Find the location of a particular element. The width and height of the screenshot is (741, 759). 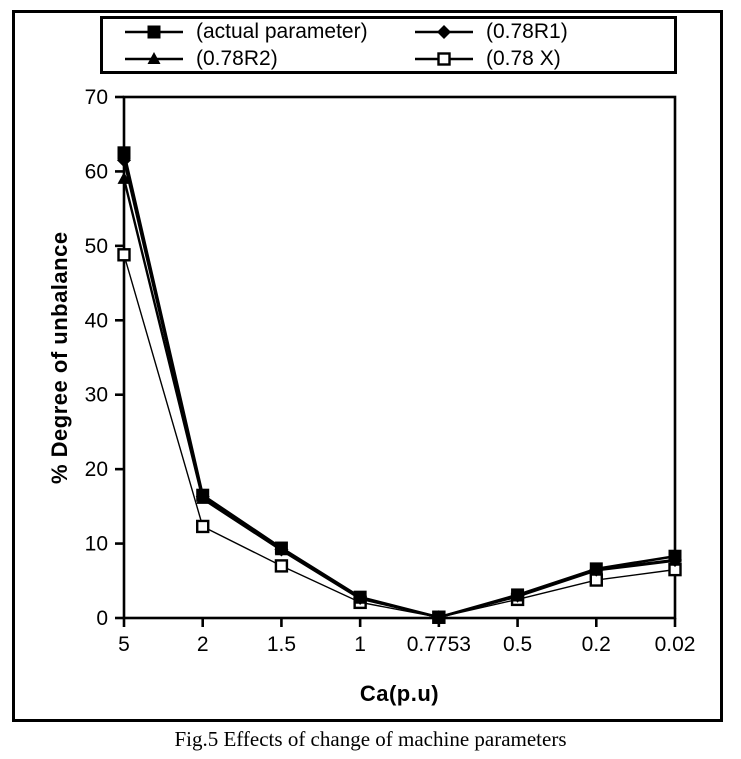

legend-label: (0.78 X) is located at coordinates (523, 58).